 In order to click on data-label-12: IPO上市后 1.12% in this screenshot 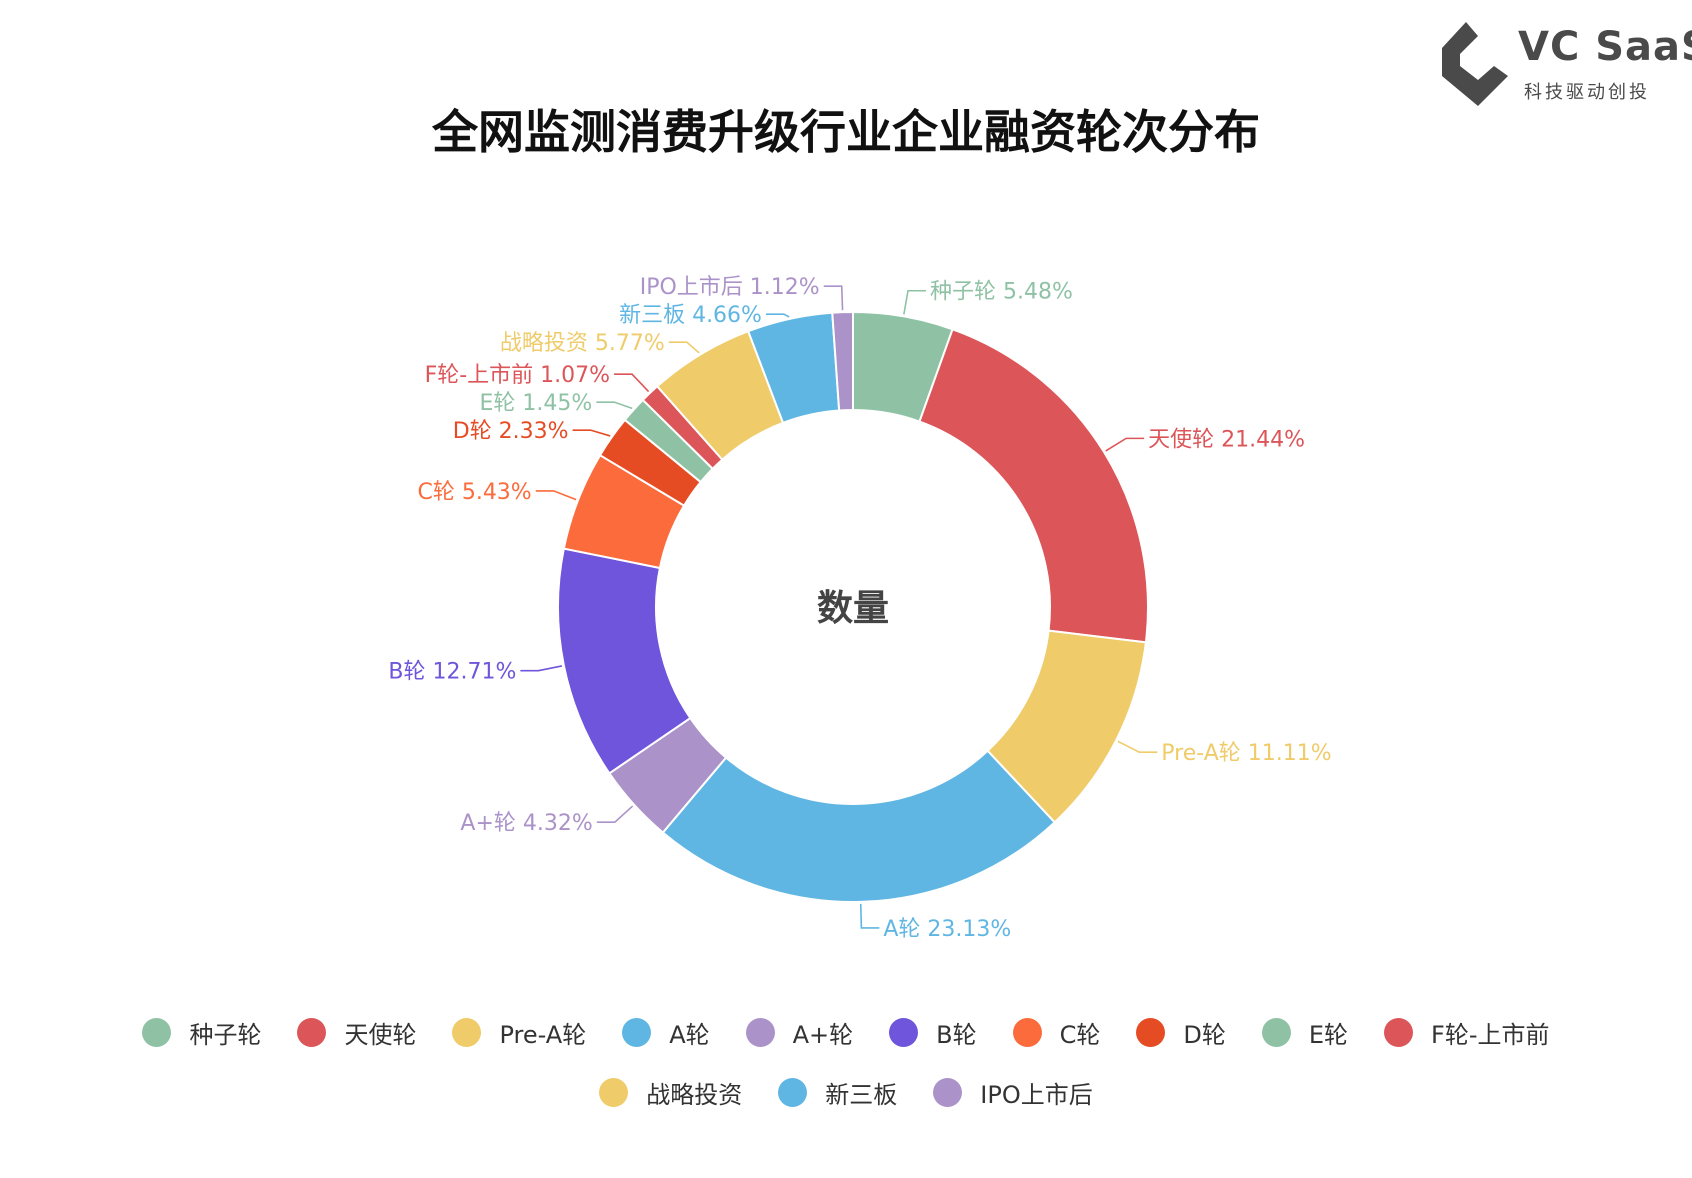, I will do `click(730, 287)`.